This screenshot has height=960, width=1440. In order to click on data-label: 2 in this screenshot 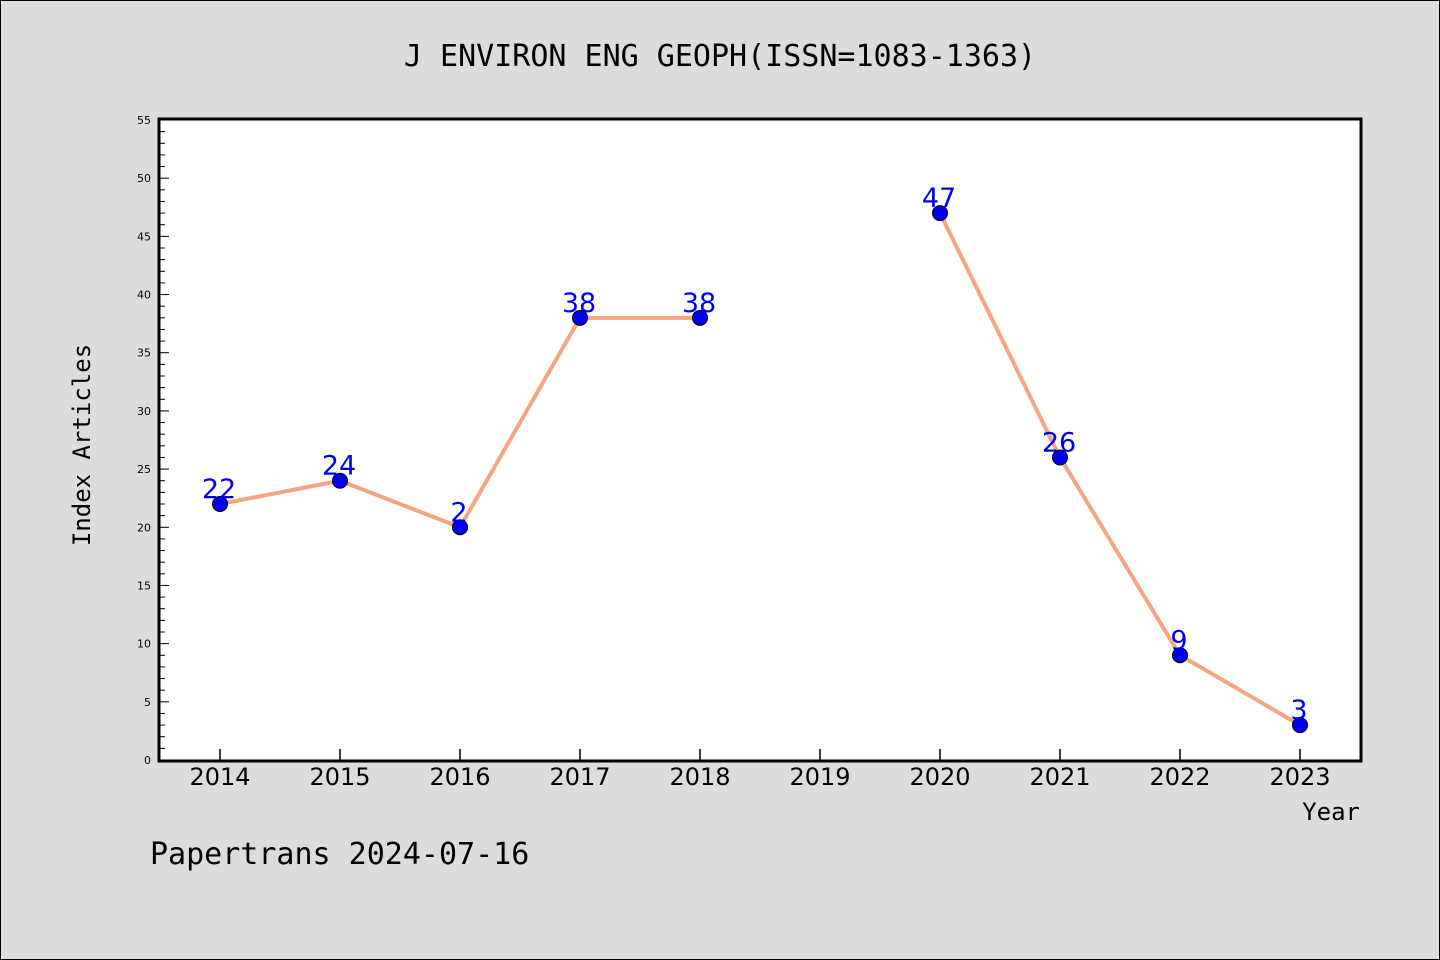, I will do `click(458, 512)`.